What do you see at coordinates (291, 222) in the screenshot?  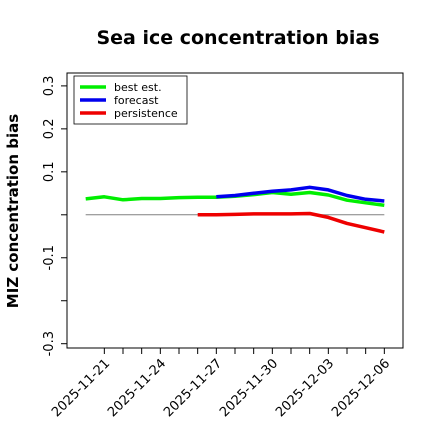 I see `series-line-persistence` at bounding box center [291, 222].